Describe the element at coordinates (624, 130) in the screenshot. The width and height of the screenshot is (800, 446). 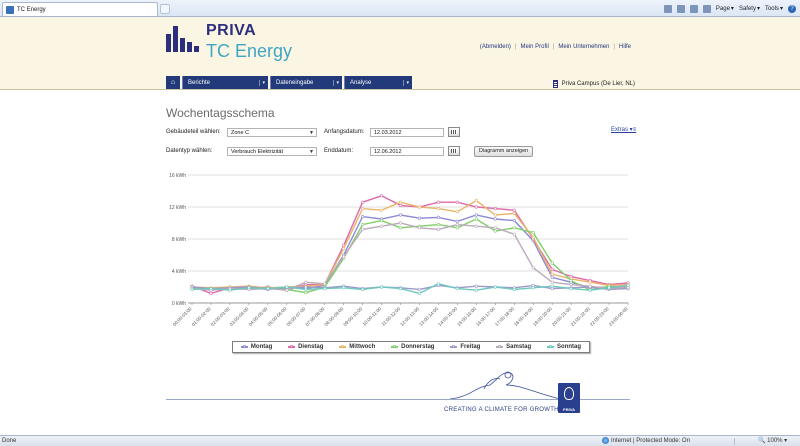
I see `extras-link: Extras ▾≡` at that location.